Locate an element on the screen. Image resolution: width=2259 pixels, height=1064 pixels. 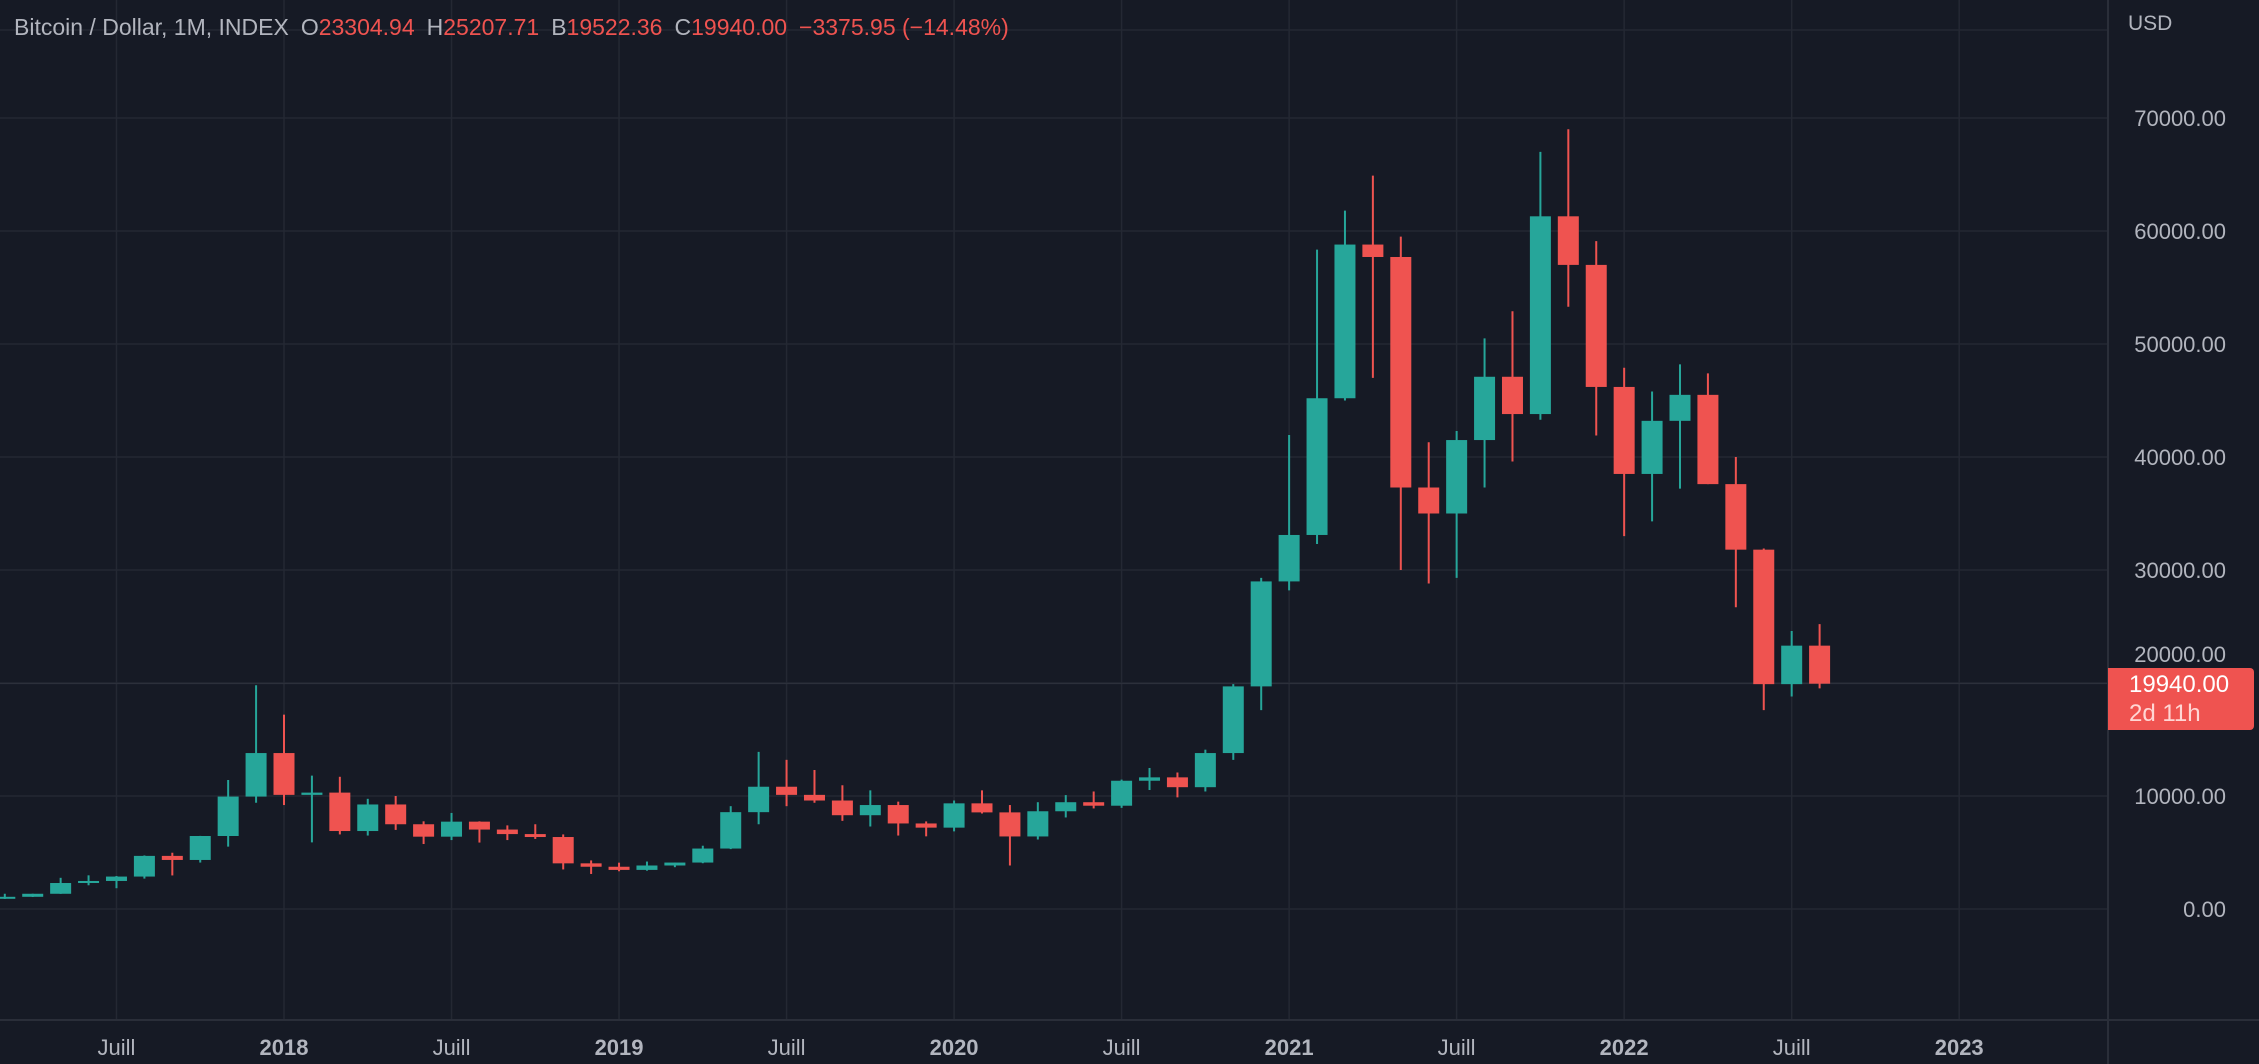
time-tick-label: 2022 is located at coordinates (1624, 1047).